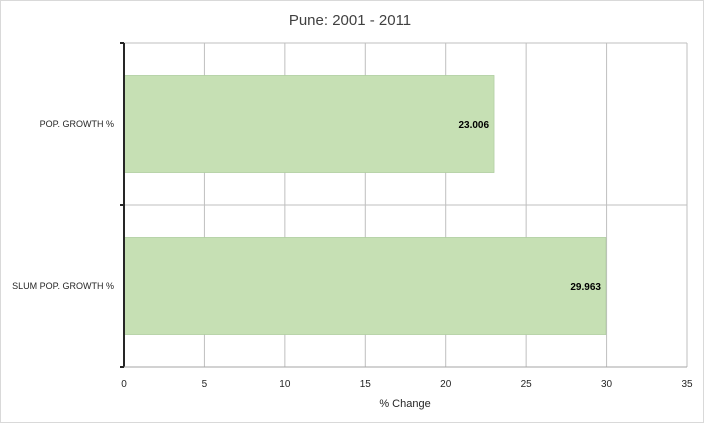 This screenshot has height=423, width=704. Describe the element at coordinates (77, 124) in the screenshot. I see `category-label: POP. GROWTH %` at that location.